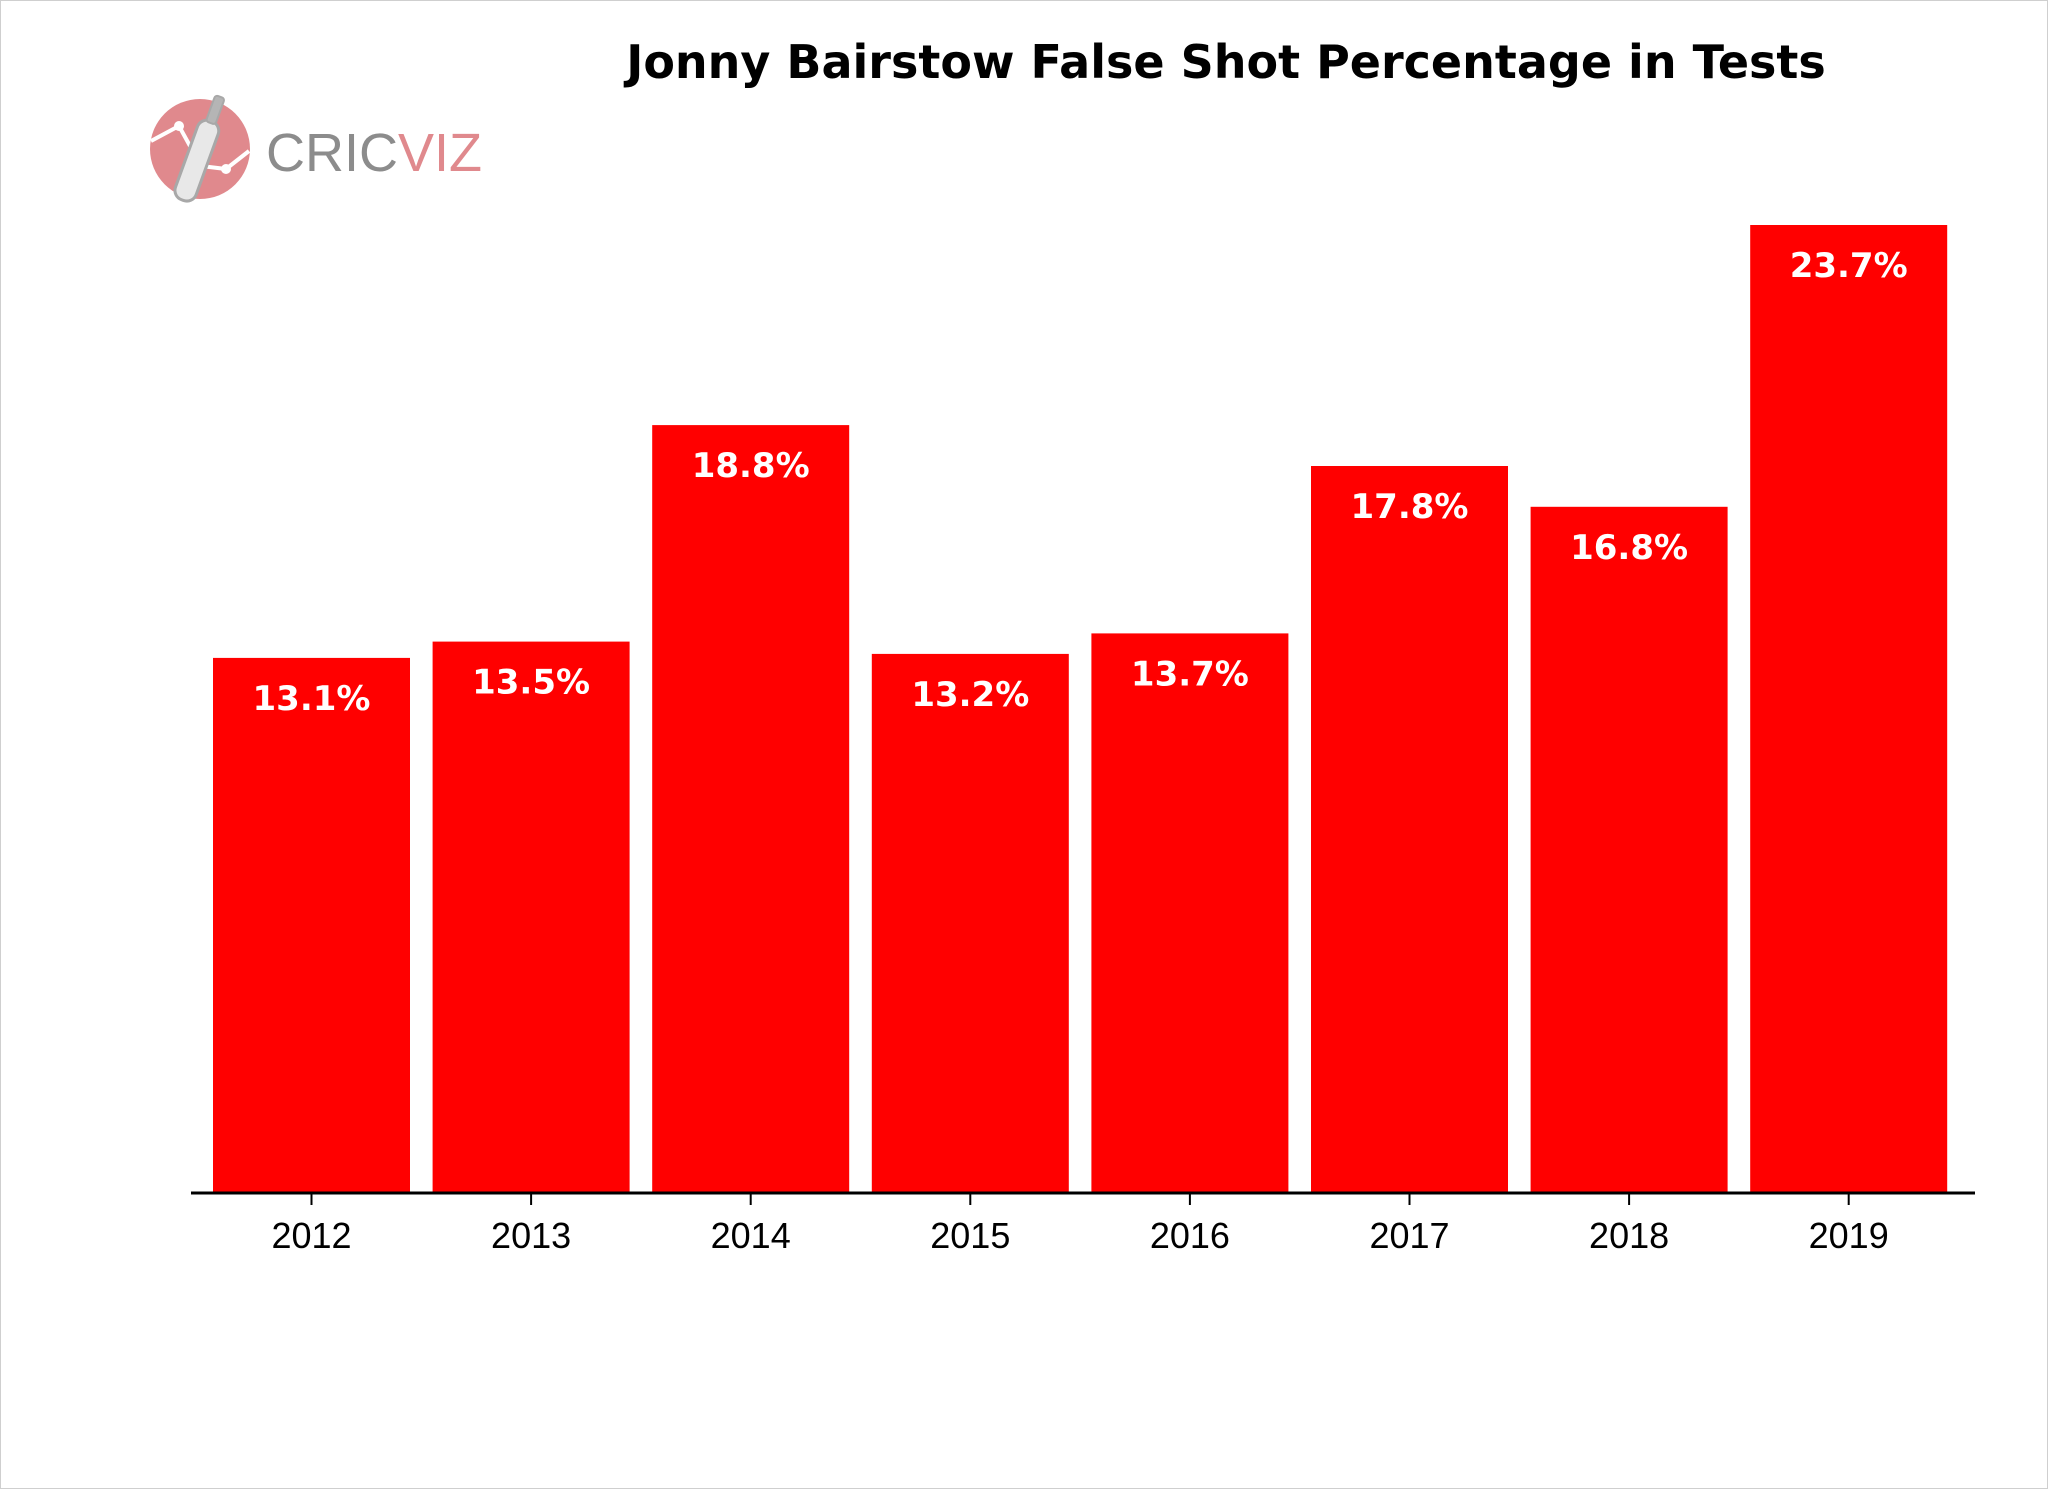  Describe the element at coordinates (1410, 507) in the screenshot. I see `bar-data-label-2017: 17.8%` at that location.